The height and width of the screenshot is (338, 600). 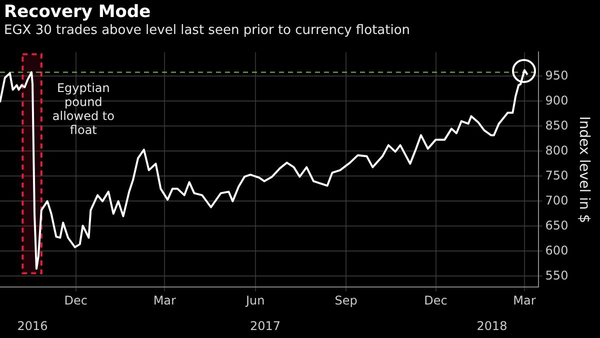 What do you see at coordinates (77, 12) in the screenshot?
I see `chart-title: Recovery Mode` at bounding box center [77, 12].